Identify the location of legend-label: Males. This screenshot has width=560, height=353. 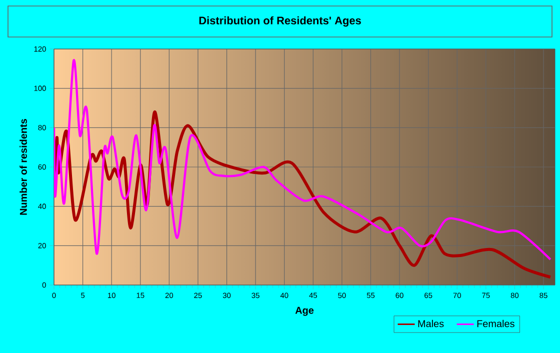
(431, 324).